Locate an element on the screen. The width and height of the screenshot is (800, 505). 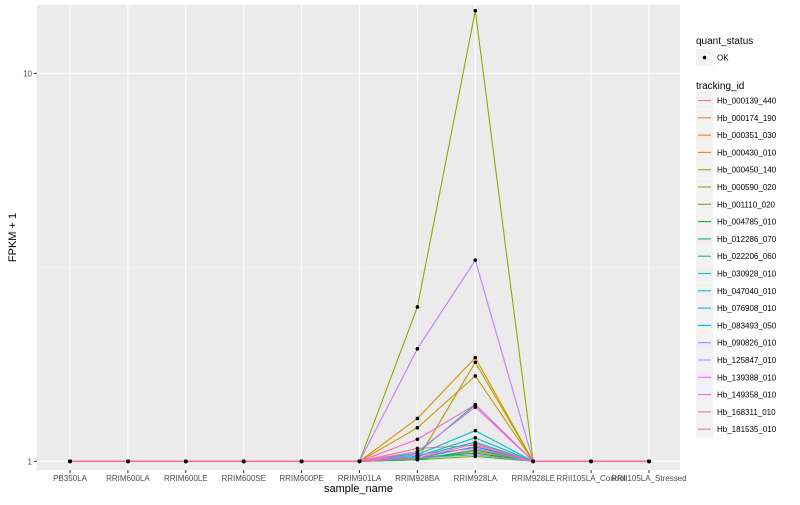
x-tick-label: RRIM600LA is located at coordinates (128, 478).